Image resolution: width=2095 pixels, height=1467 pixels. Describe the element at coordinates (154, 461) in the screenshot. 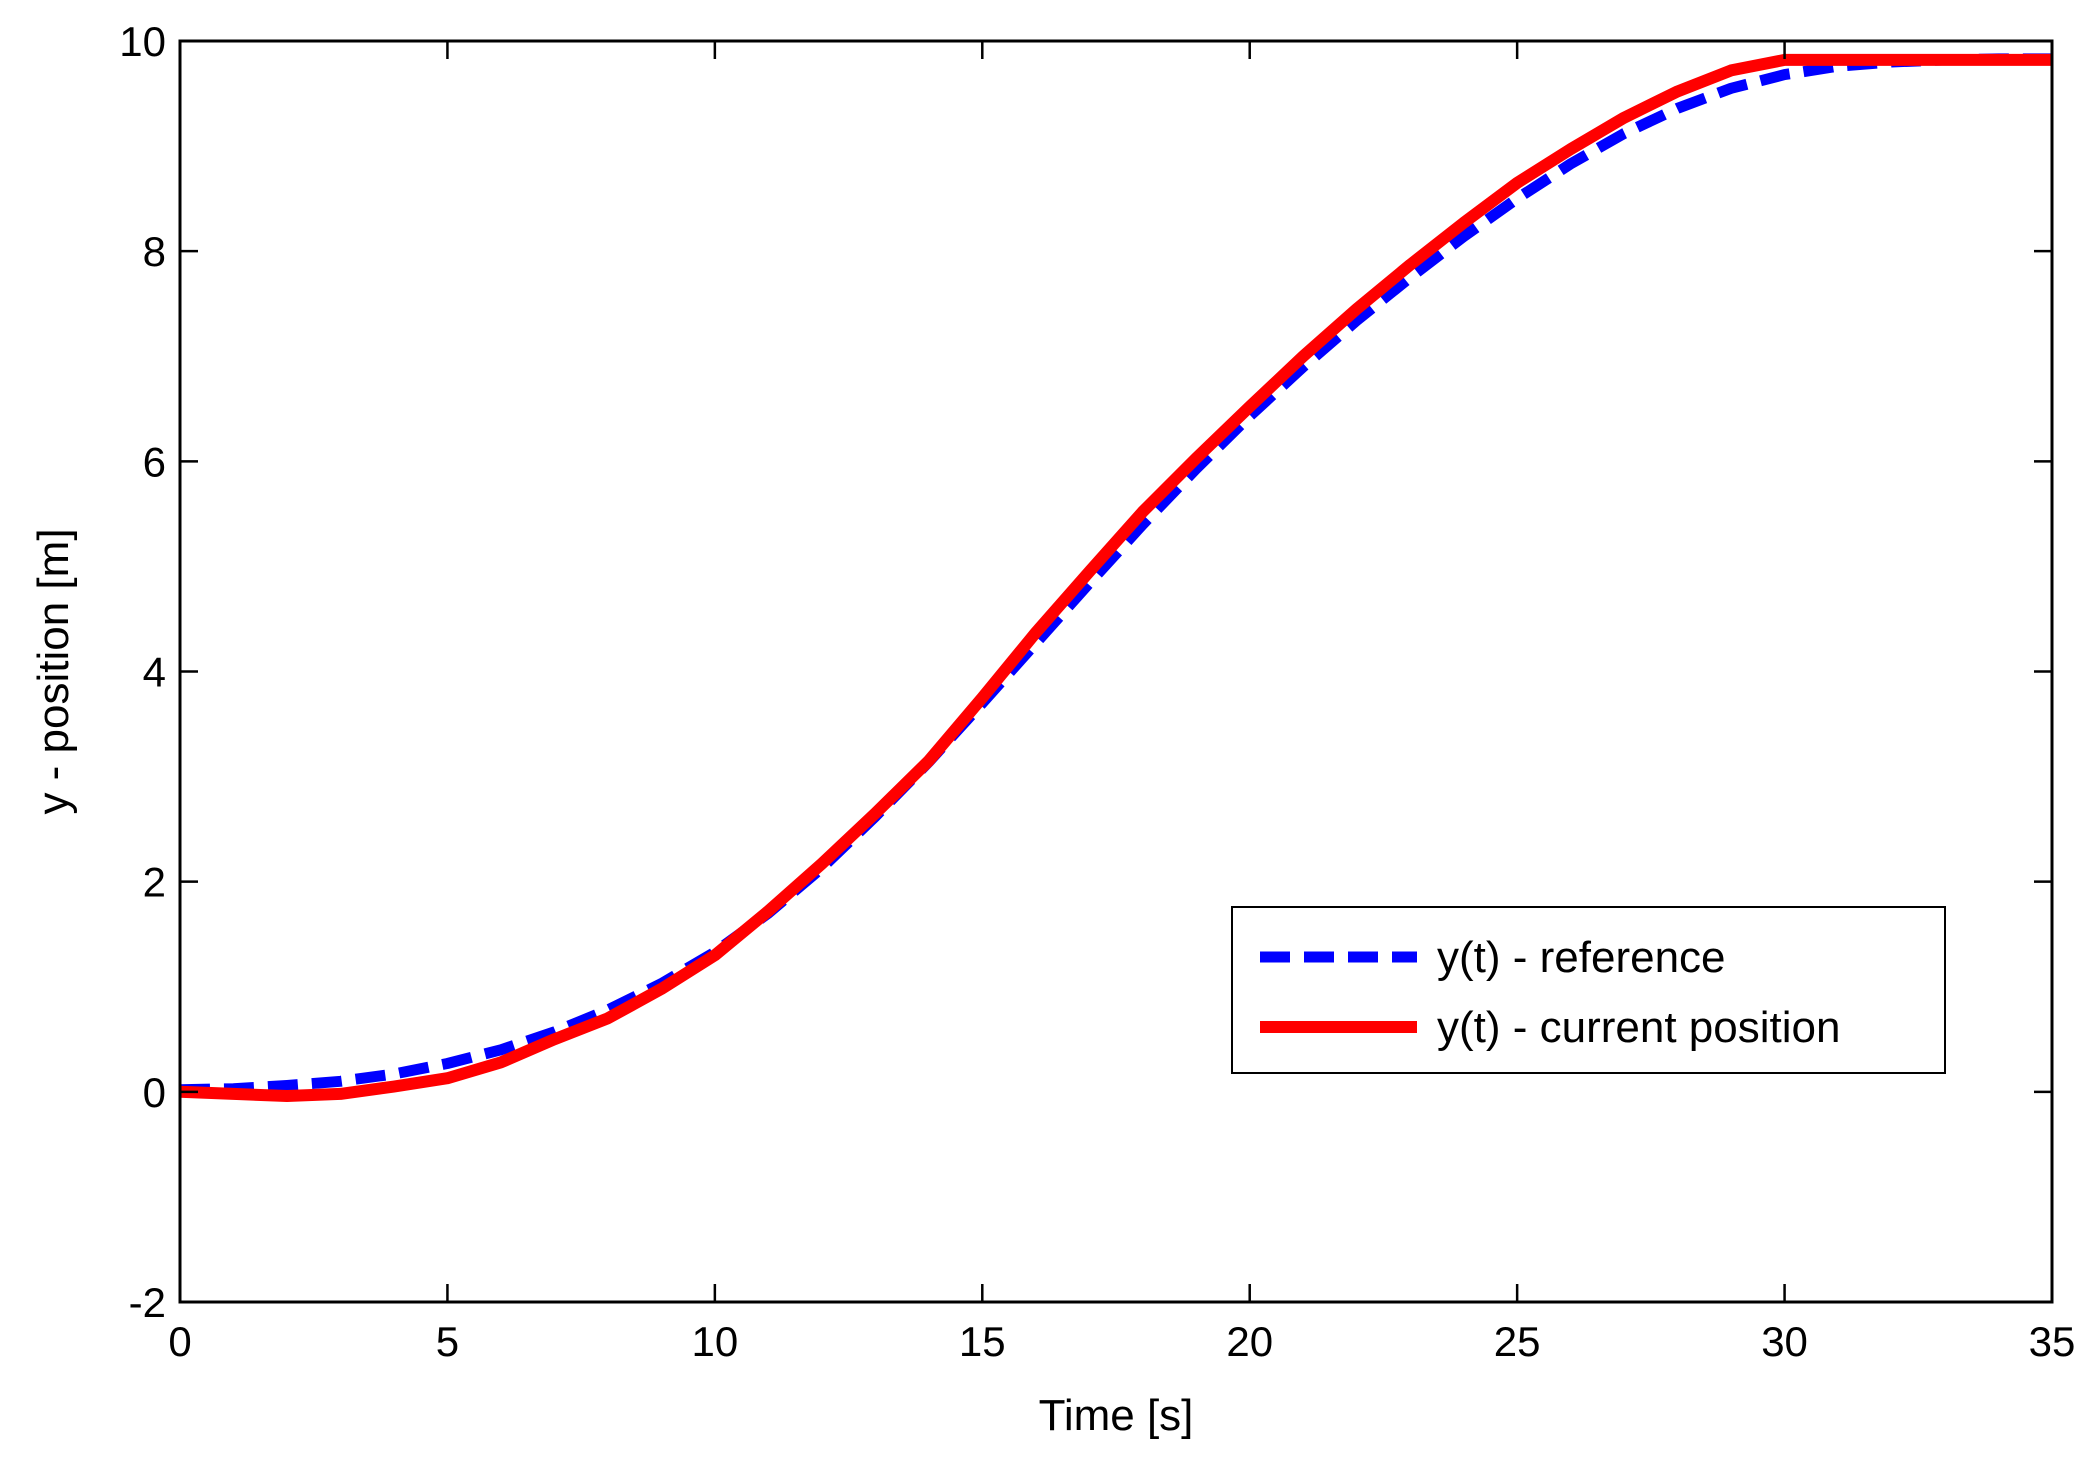

I see `y-tick-label: 6` at that location.